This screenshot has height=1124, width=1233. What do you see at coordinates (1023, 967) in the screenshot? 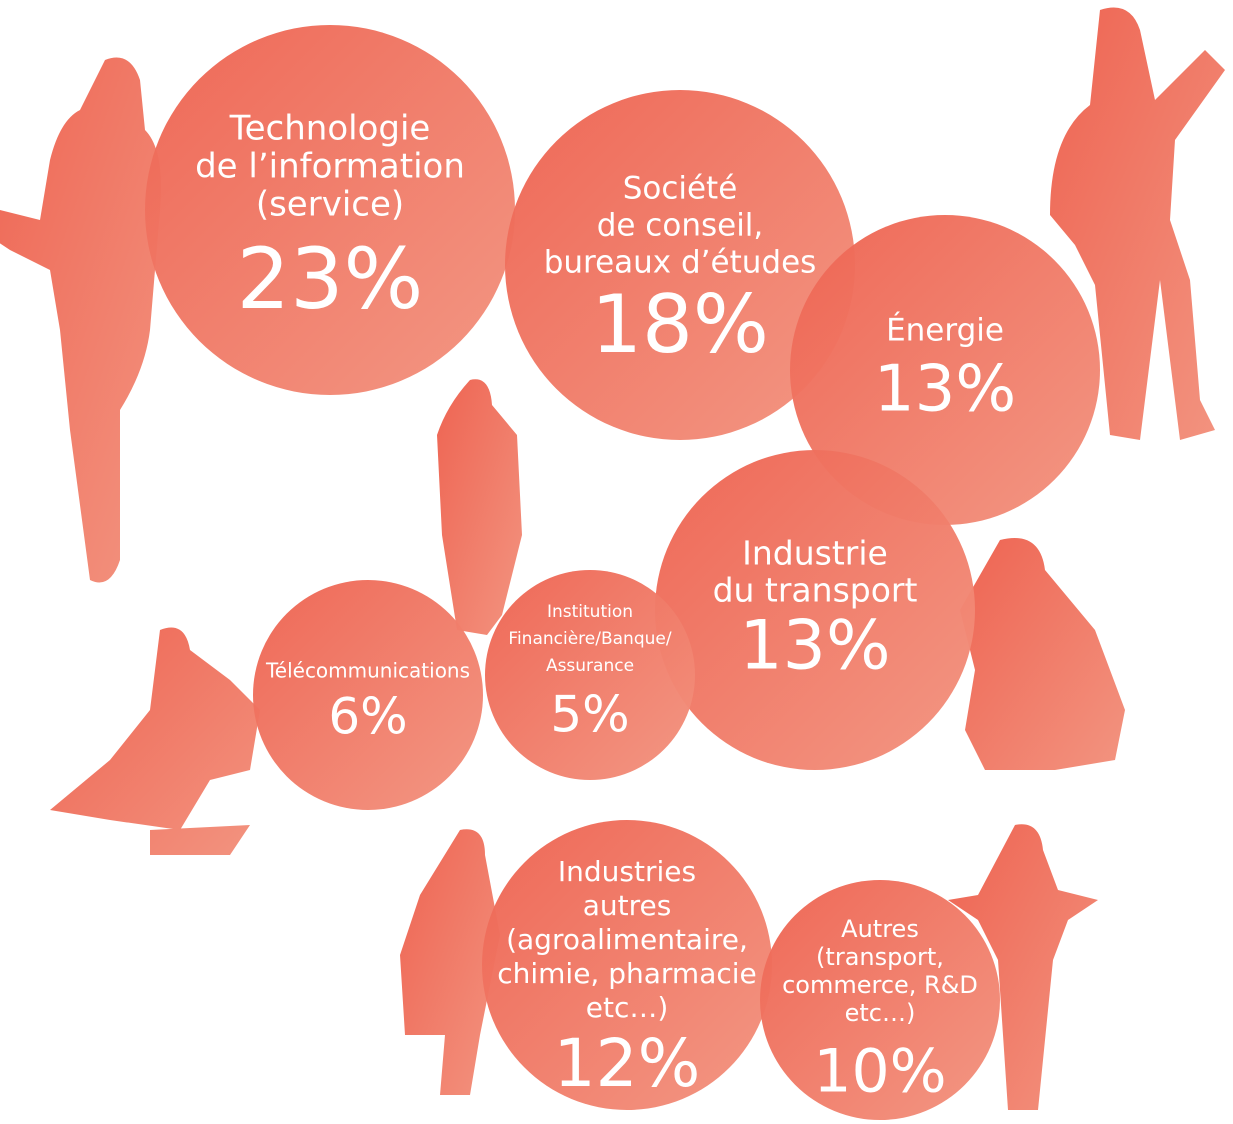
I see `shrug-silhouette` at bounding box center [1023, 967].